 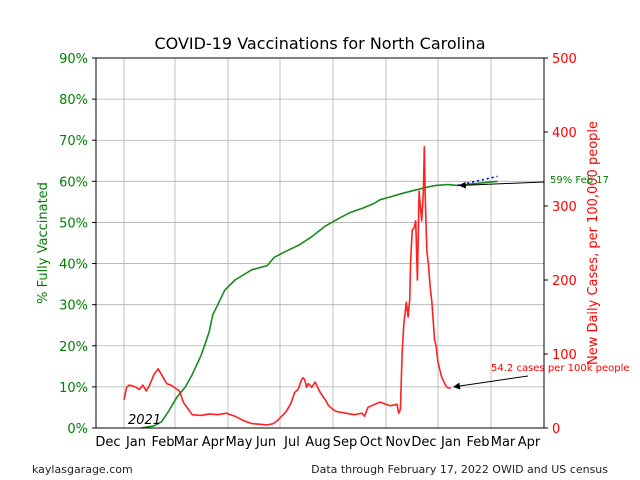 I want to click on y-left-tick-label: 50%, so click(x=73, y=223).